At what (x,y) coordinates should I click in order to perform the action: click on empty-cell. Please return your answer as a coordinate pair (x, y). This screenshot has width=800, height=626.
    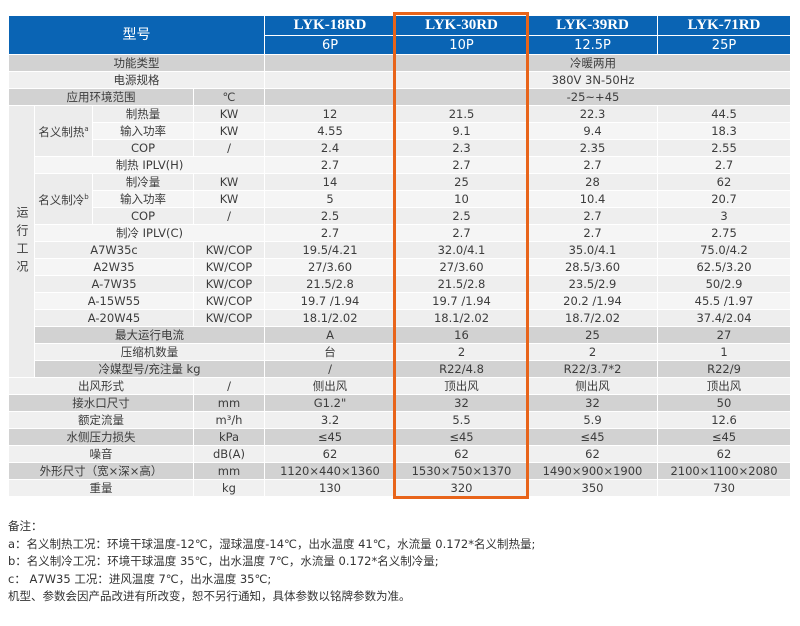
    Looking at the image, I should click on (330, 97).